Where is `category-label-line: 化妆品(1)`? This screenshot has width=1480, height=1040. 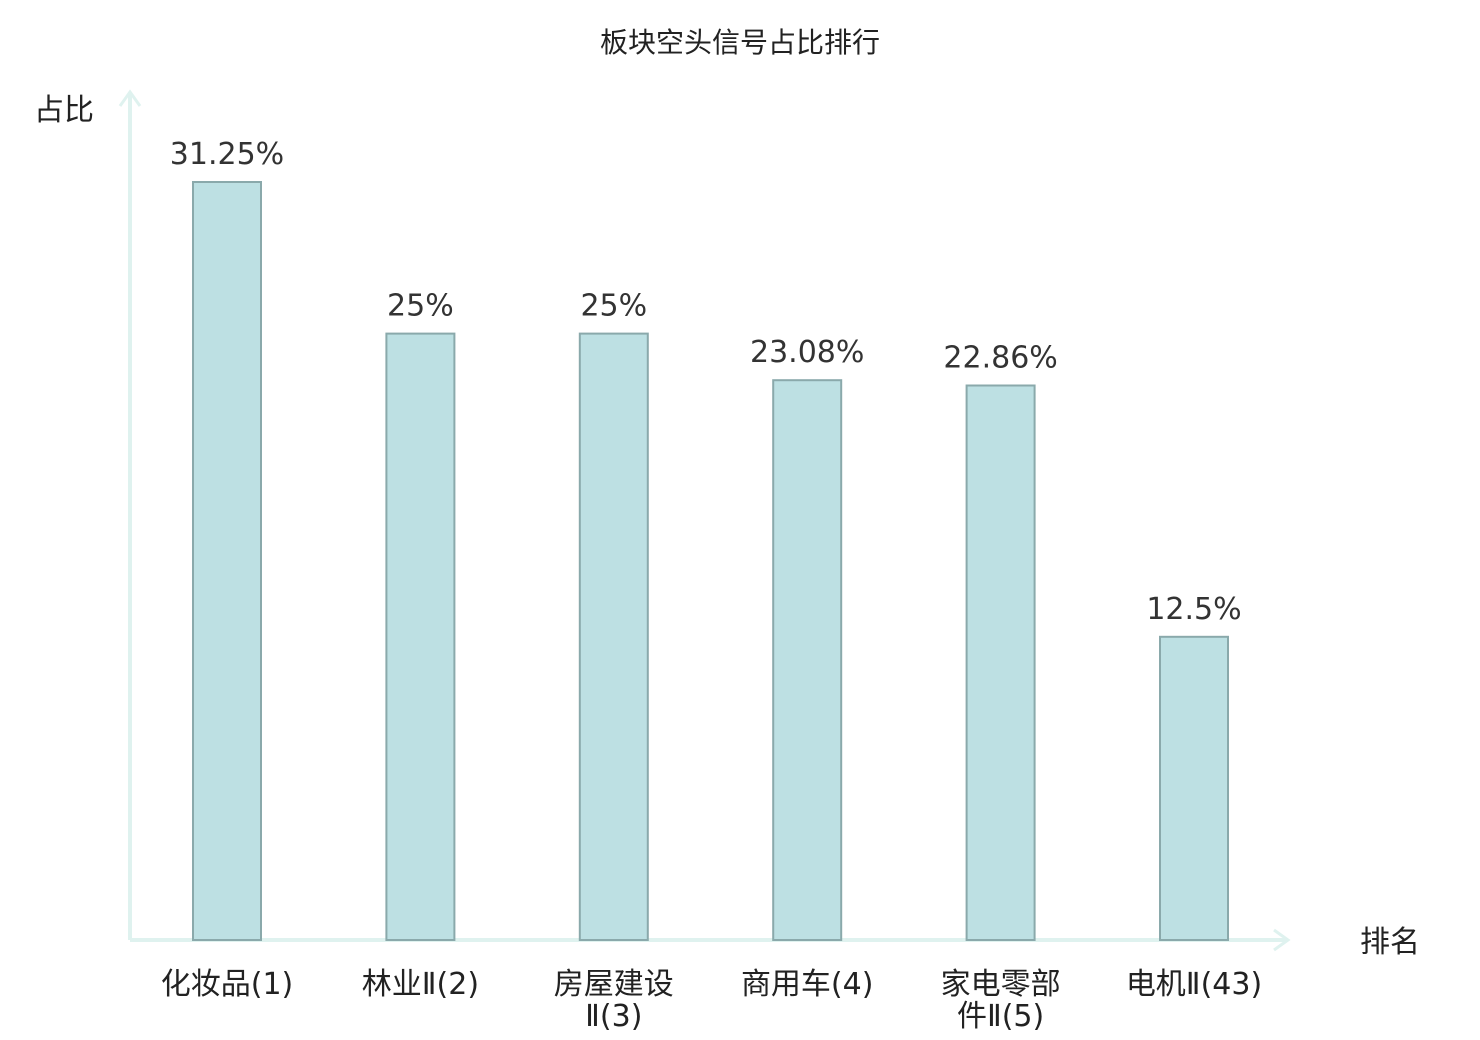
category-label-line: 化妆品(1) is located at coordinates (227, 984).